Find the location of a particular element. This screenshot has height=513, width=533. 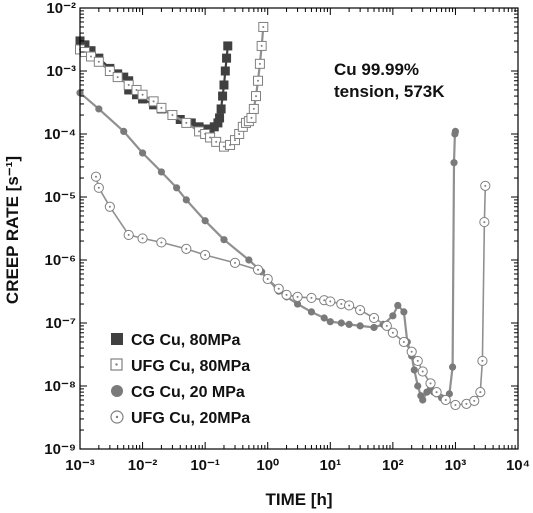

x-tick-label: 10⁻¹ is located at coordinates (205, 465).